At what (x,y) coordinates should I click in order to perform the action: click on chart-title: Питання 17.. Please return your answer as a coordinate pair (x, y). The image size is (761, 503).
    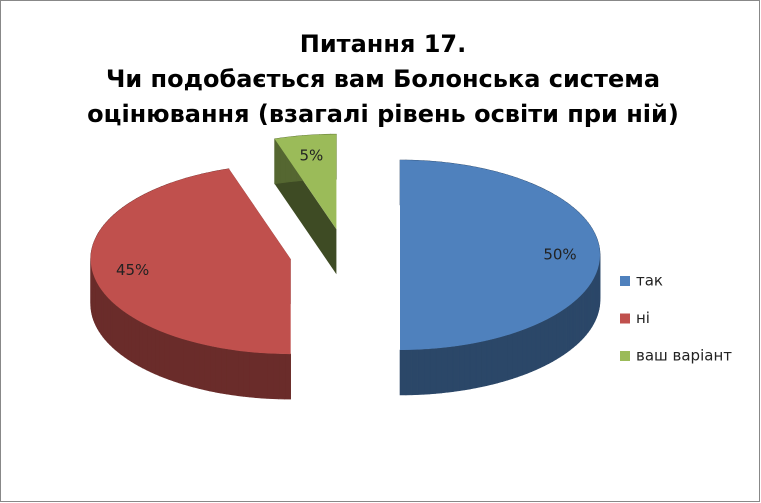
    Looking at the image, I should click on (383, 44).